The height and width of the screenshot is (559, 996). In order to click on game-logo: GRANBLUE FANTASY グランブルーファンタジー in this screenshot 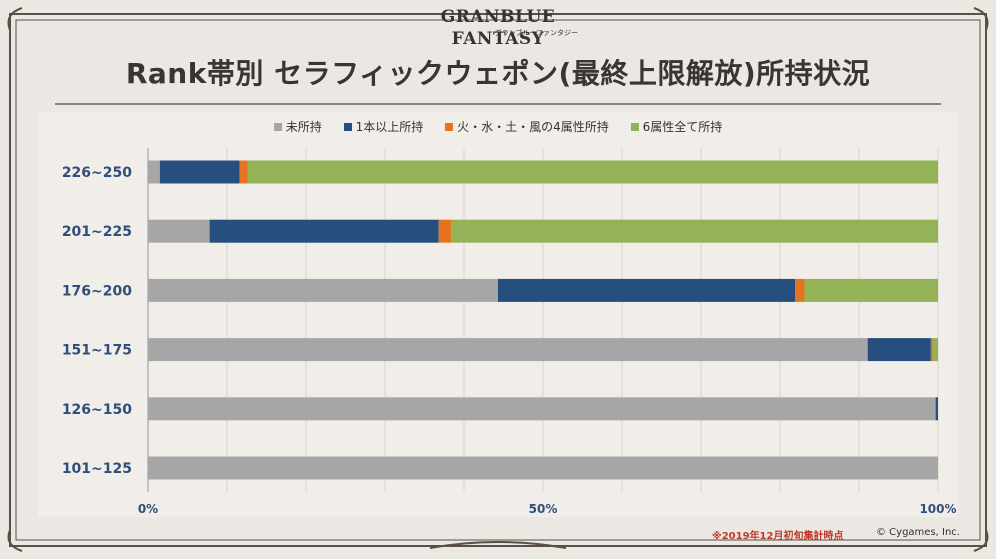, I will do `click(498, 27)`.